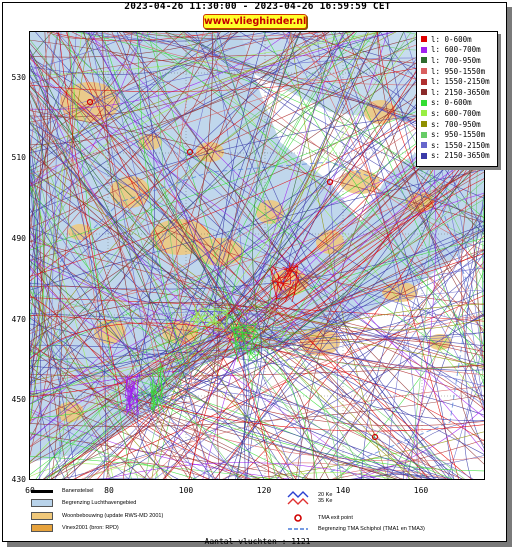 This screenshot has height=550, width=515. What do you see at coordinates (459, 103) in the screenshot?
I see `legend-item: s: 0-600m` at bounding box center [459, 103].